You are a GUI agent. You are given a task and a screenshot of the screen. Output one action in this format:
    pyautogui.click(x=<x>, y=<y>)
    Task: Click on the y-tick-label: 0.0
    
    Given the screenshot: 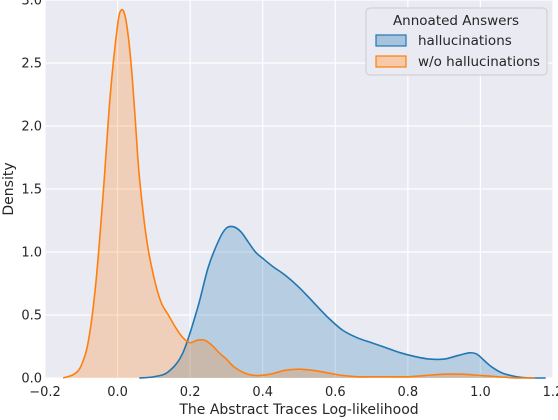 What is the action you would take?
    pyautogui.click(x=31, y=379)
    